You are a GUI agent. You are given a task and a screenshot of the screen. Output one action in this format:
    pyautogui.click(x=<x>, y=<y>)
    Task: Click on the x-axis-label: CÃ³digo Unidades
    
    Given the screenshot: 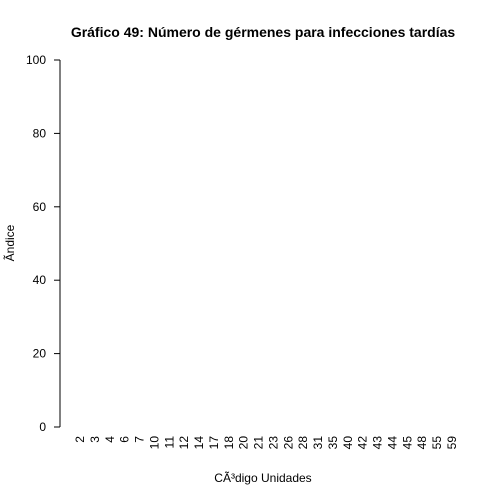 What is the action you would take?
    pyautogui.click(x=262, y=478)
    